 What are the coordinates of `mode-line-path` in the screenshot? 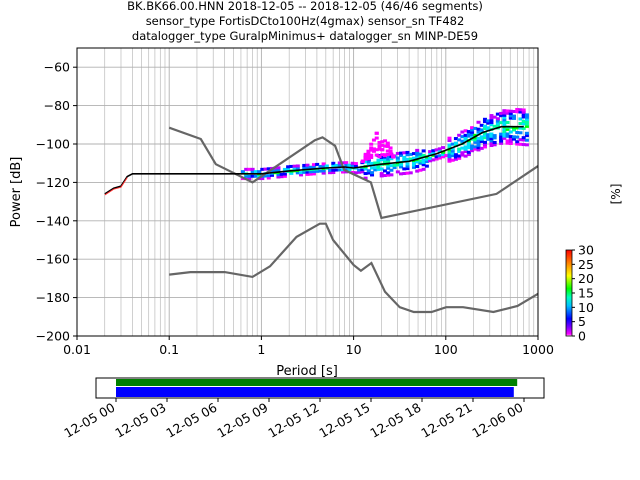 It's located at (314, 160).